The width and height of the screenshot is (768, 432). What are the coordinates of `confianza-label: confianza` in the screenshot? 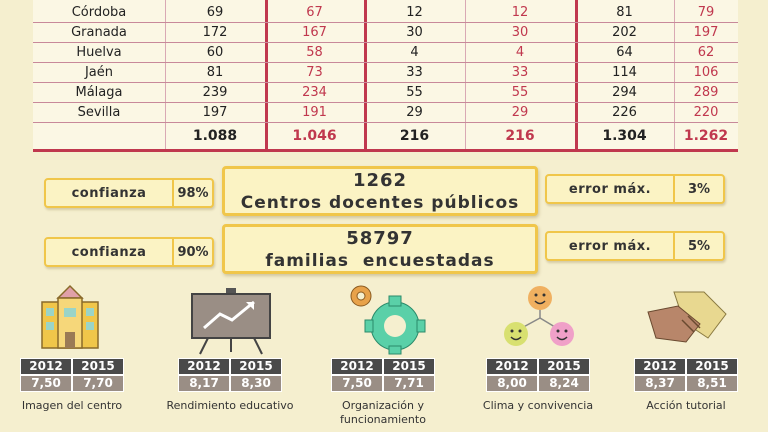 It's located at (109, 193).